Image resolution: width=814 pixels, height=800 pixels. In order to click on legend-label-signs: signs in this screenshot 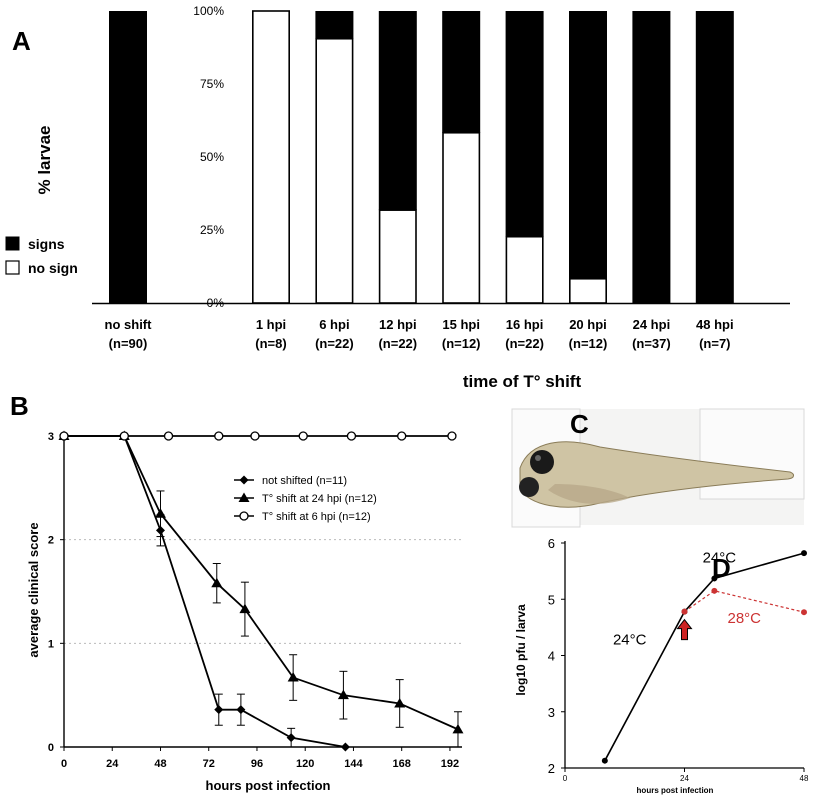, I will do `click(46, 244)`.